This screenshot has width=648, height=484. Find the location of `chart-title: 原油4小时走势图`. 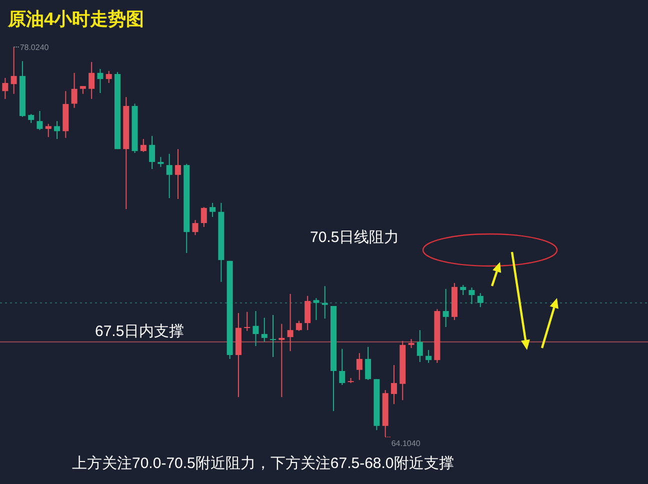

chart-title: 原油4小时走势图 is located at coordinates (75, 19).